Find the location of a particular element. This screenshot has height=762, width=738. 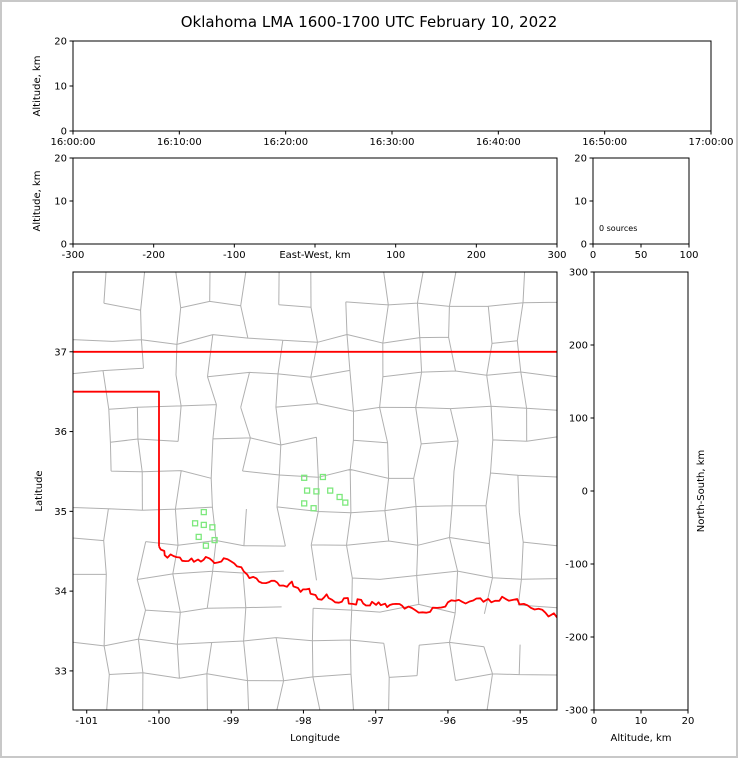

x-tick-label: -300 is located at coordinates (73, 255).